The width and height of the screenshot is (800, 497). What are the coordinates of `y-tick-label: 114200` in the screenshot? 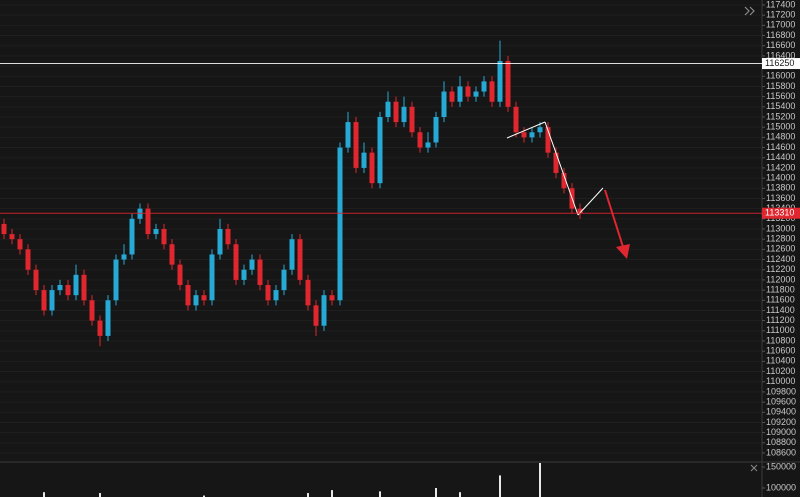 It's located at (780, 167).